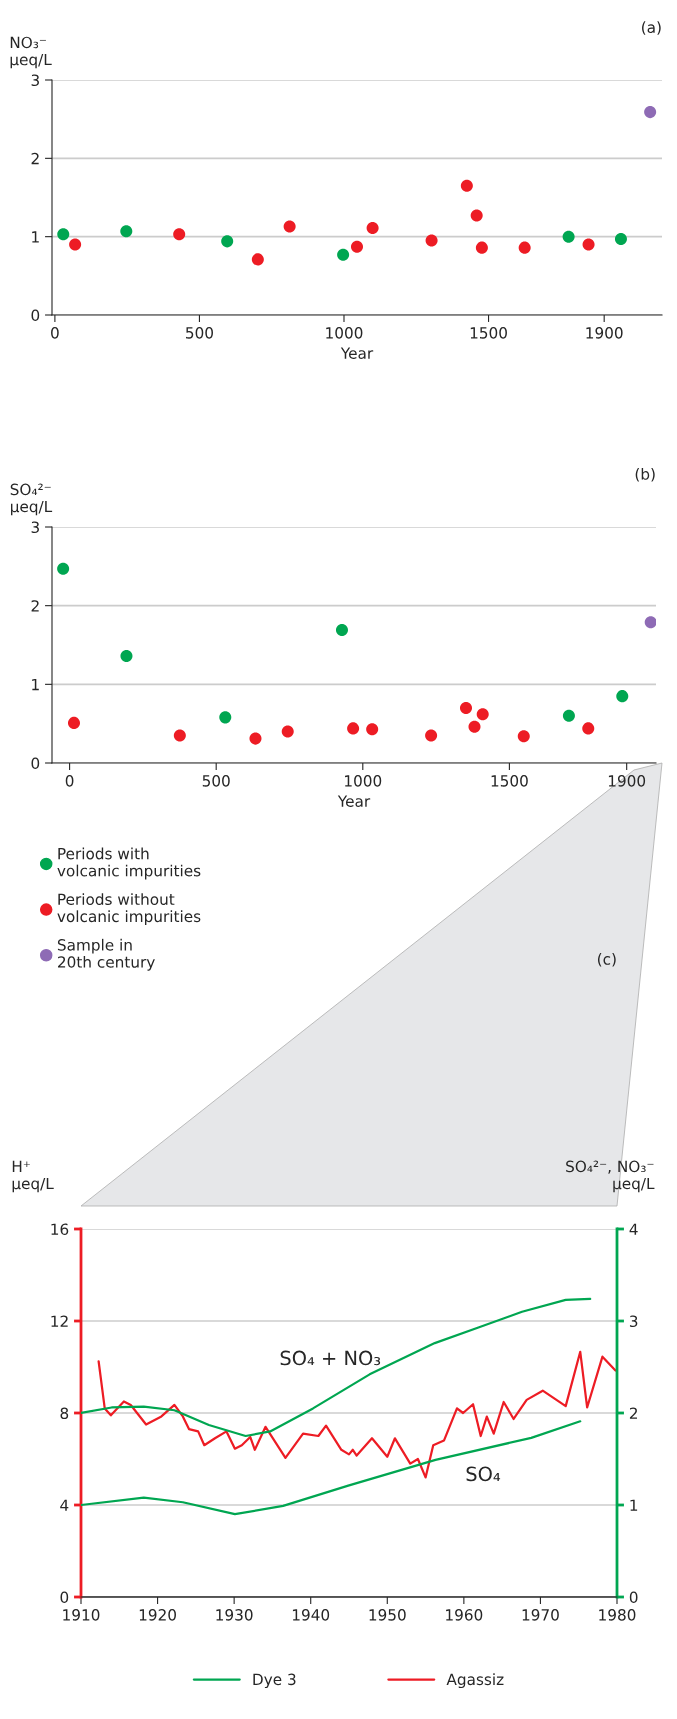 This screenshot has width=677, height=1719. What do you see at coordinates (617, 1615) in the screenshot?
I see `x-tick-label: 1980` at bounding box center [617, 1615].